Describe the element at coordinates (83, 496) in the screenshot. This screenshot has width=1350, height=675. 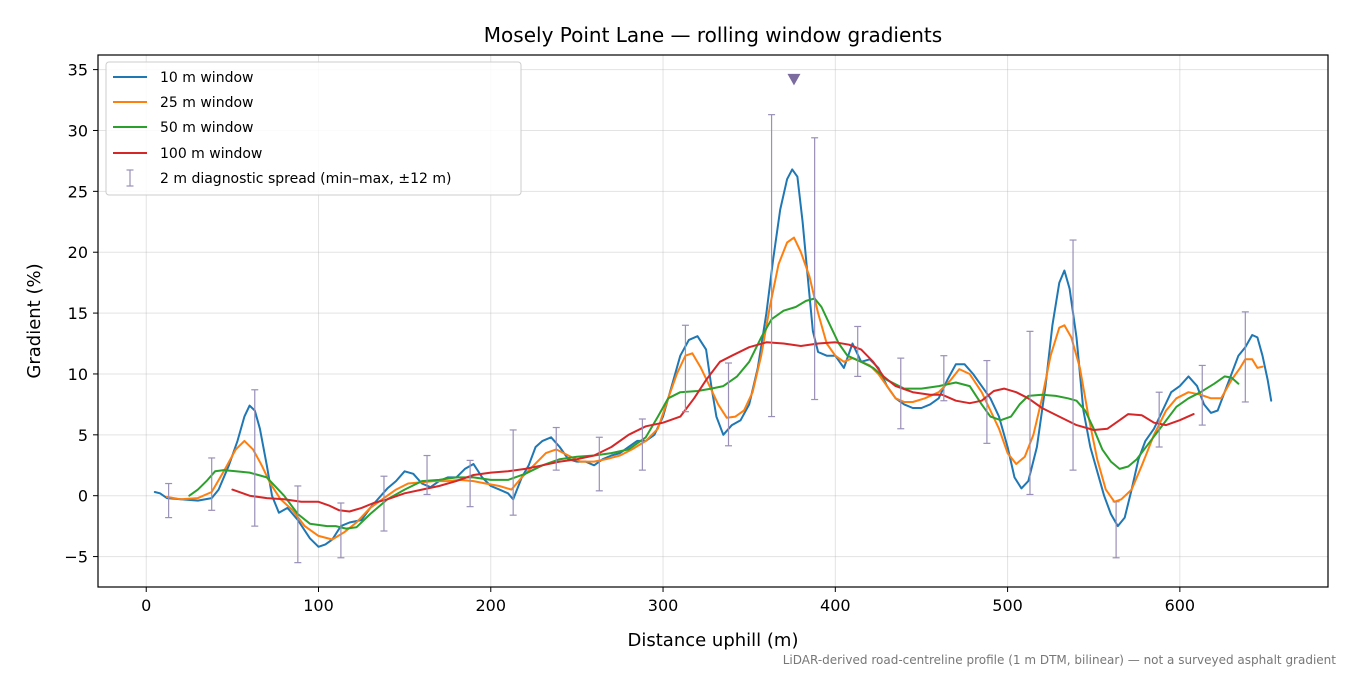
I see `y-tick-label: 0` at that location.